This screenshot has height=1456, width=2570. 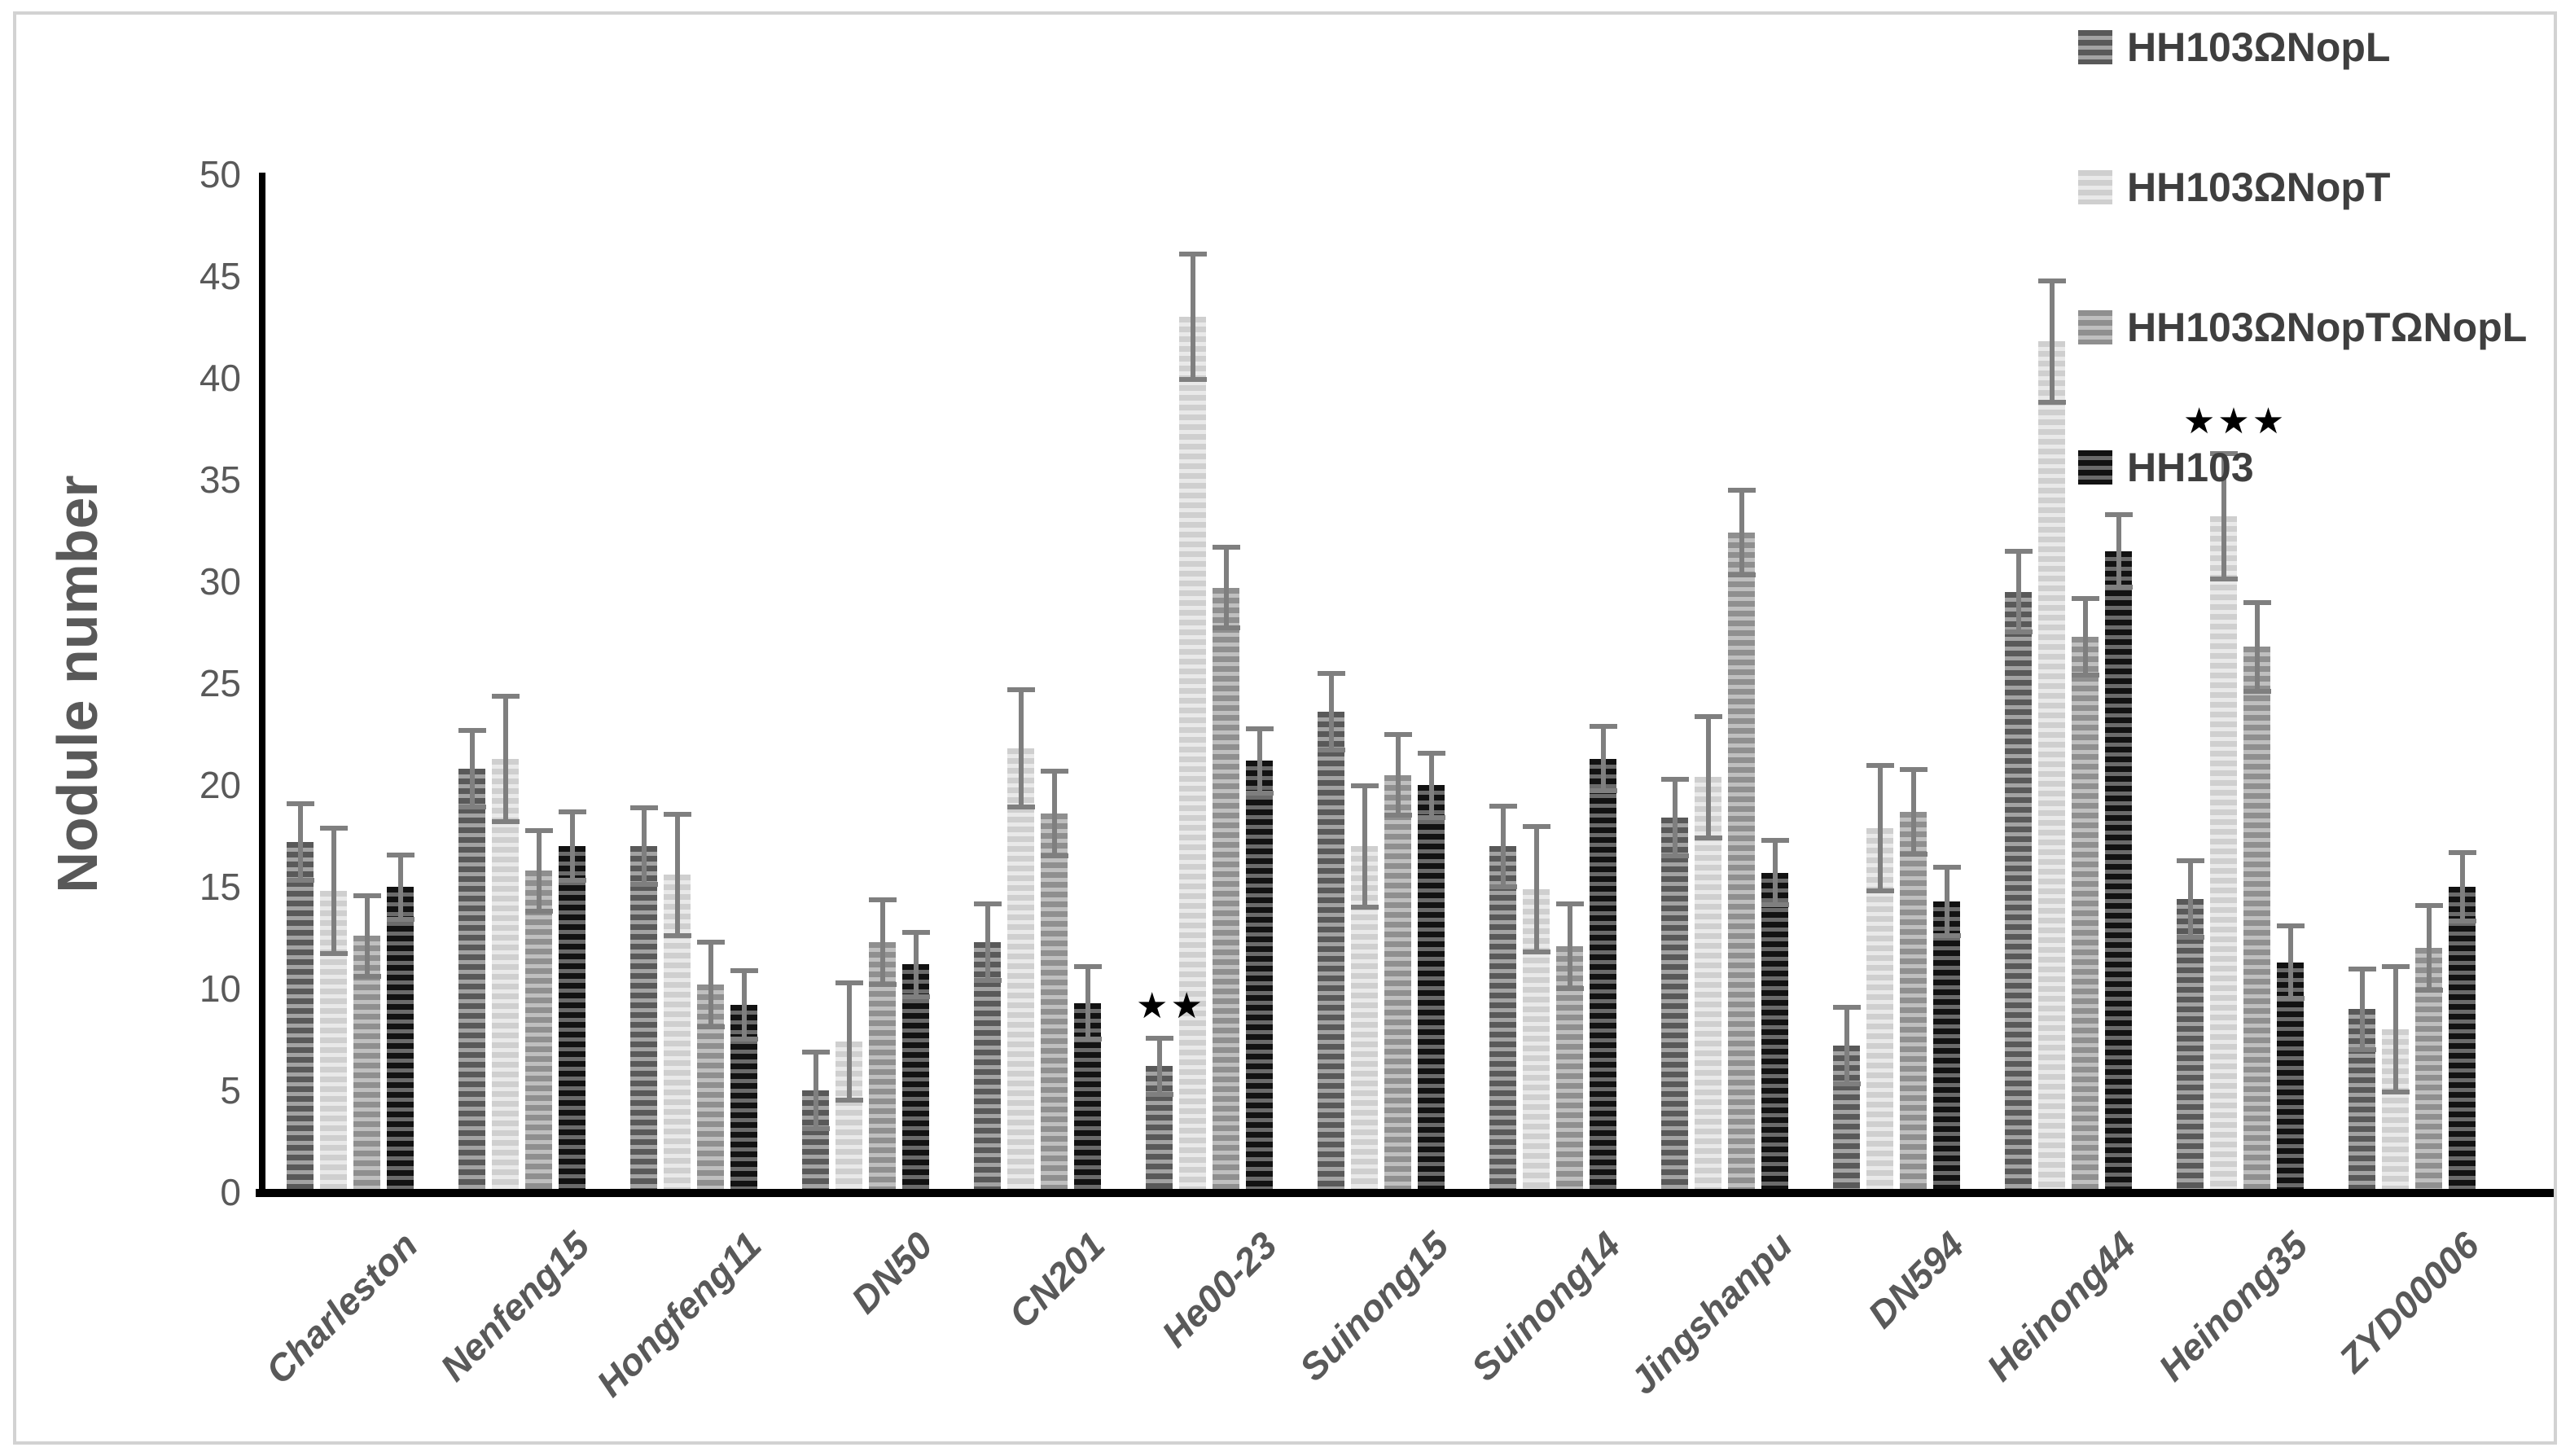 What do you see at coordinates (1914, 1002) in the screenshot?
I see `bar-DN594-HH103ΩNopTΩNopL` at bounding box center [1914, 1002].